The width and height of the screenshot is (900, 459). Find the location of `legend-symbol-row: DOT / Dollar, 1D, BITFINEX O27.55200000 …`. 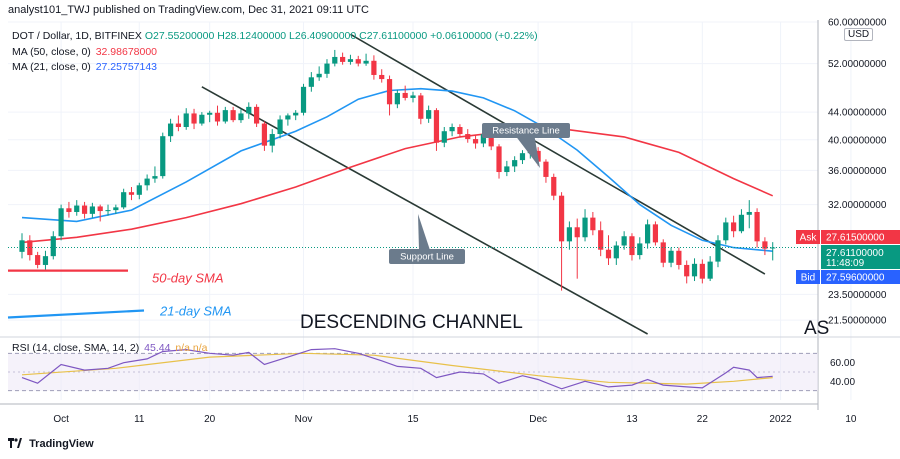

legend-symbol-row: DOT / Dollar, 1D, BITFINEX O27.55200000 … is located at coordinates (275, 37).